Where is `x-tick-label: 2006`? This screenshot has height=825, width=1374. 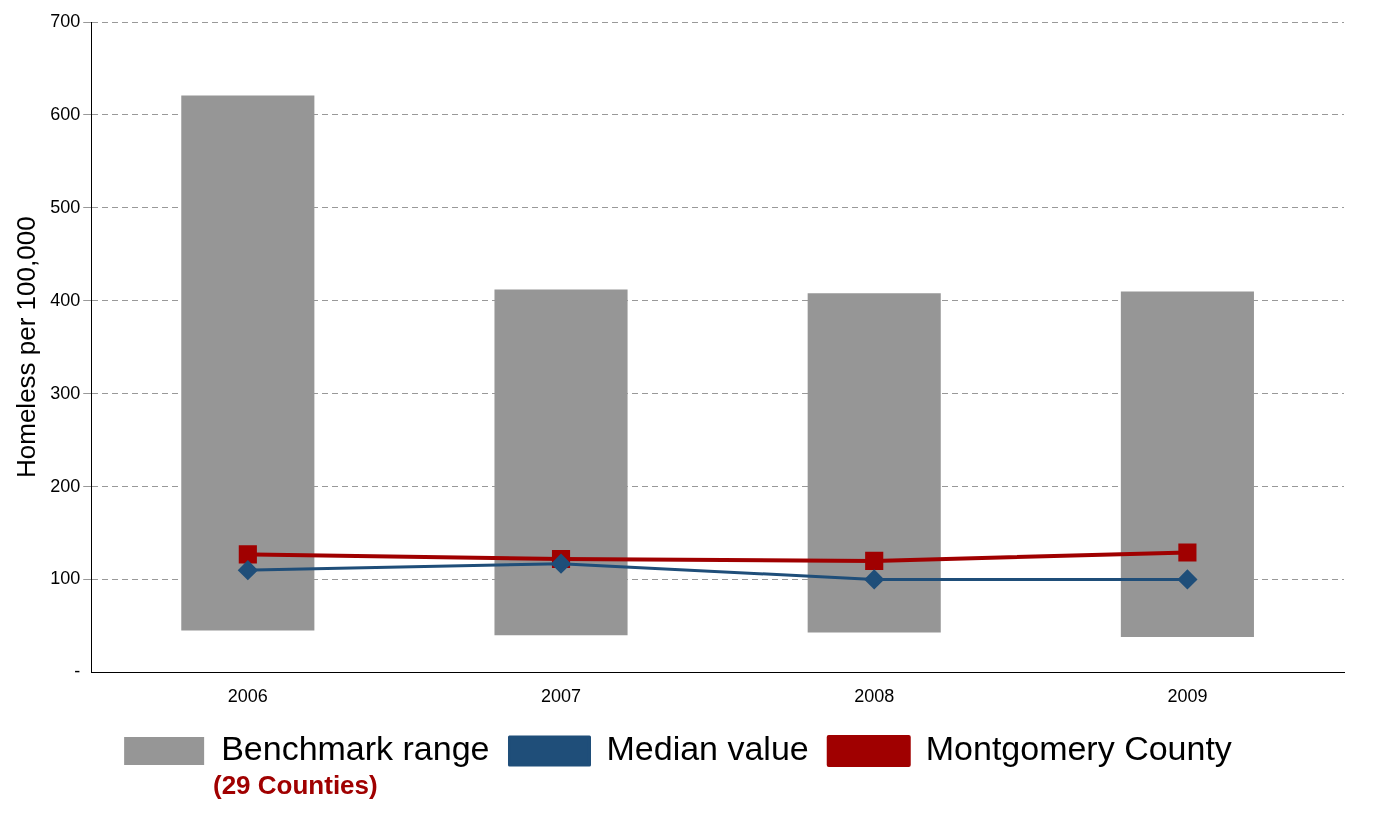
x-tick-label: 2006 is located at coordinates (247, 696).